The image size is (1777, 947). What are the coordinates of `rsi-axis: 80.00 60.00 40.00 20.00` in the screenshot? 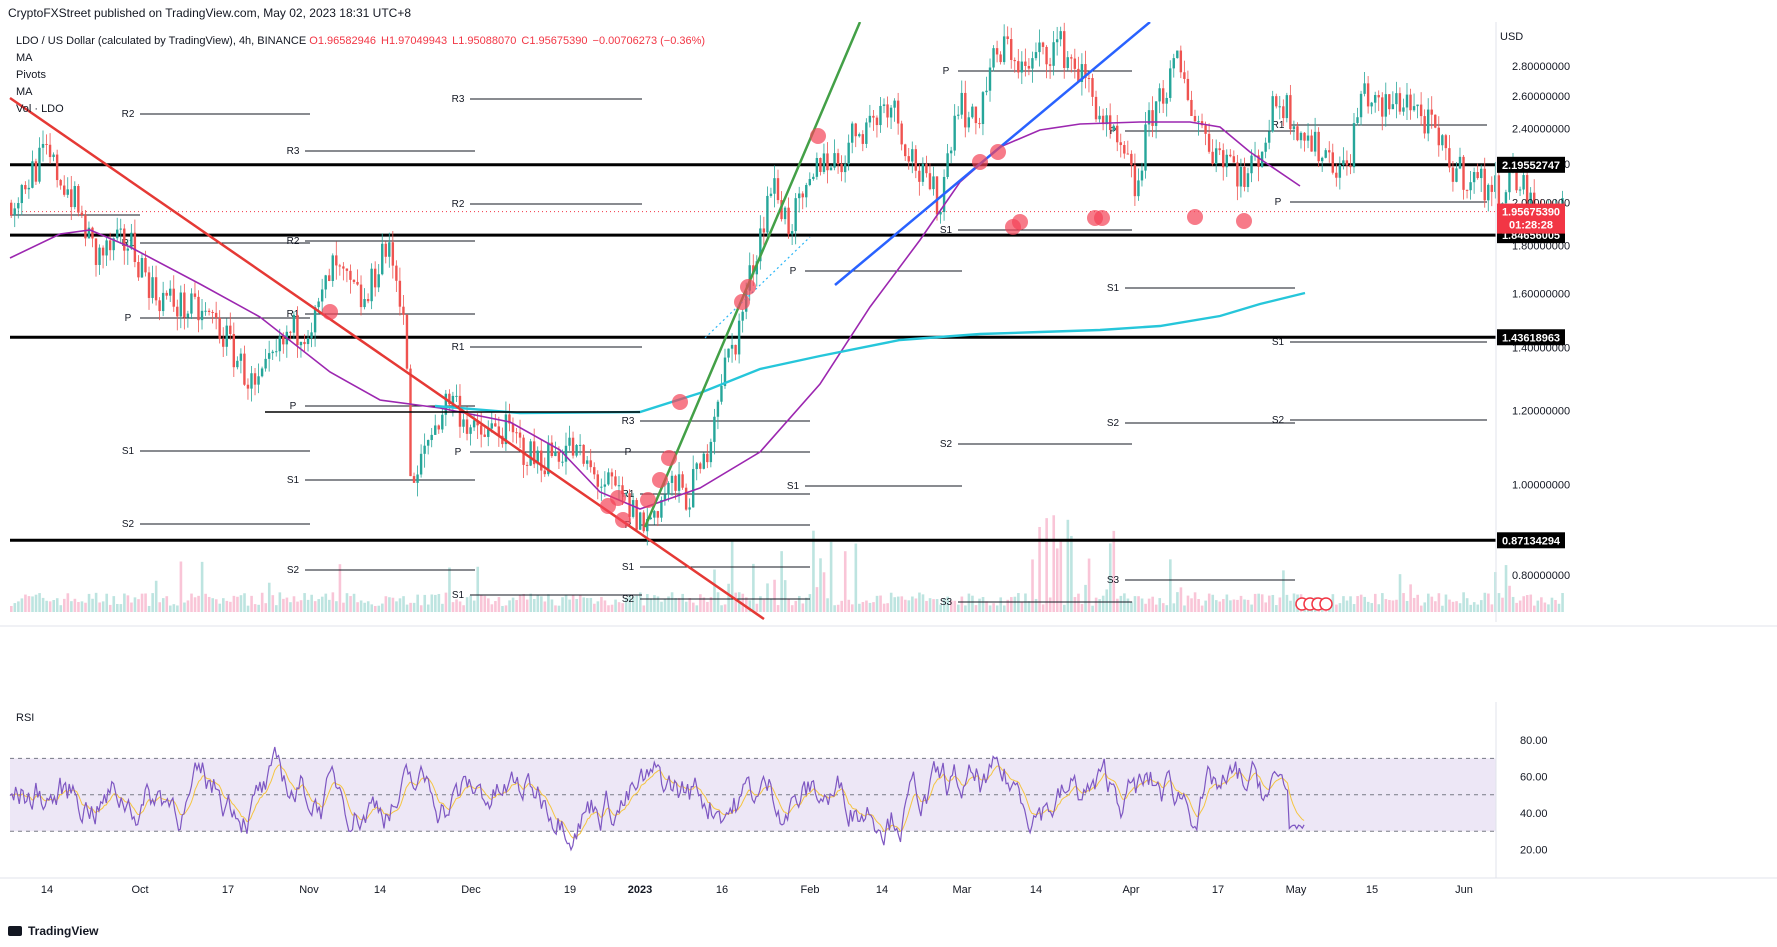 It's located at (1534, 795).